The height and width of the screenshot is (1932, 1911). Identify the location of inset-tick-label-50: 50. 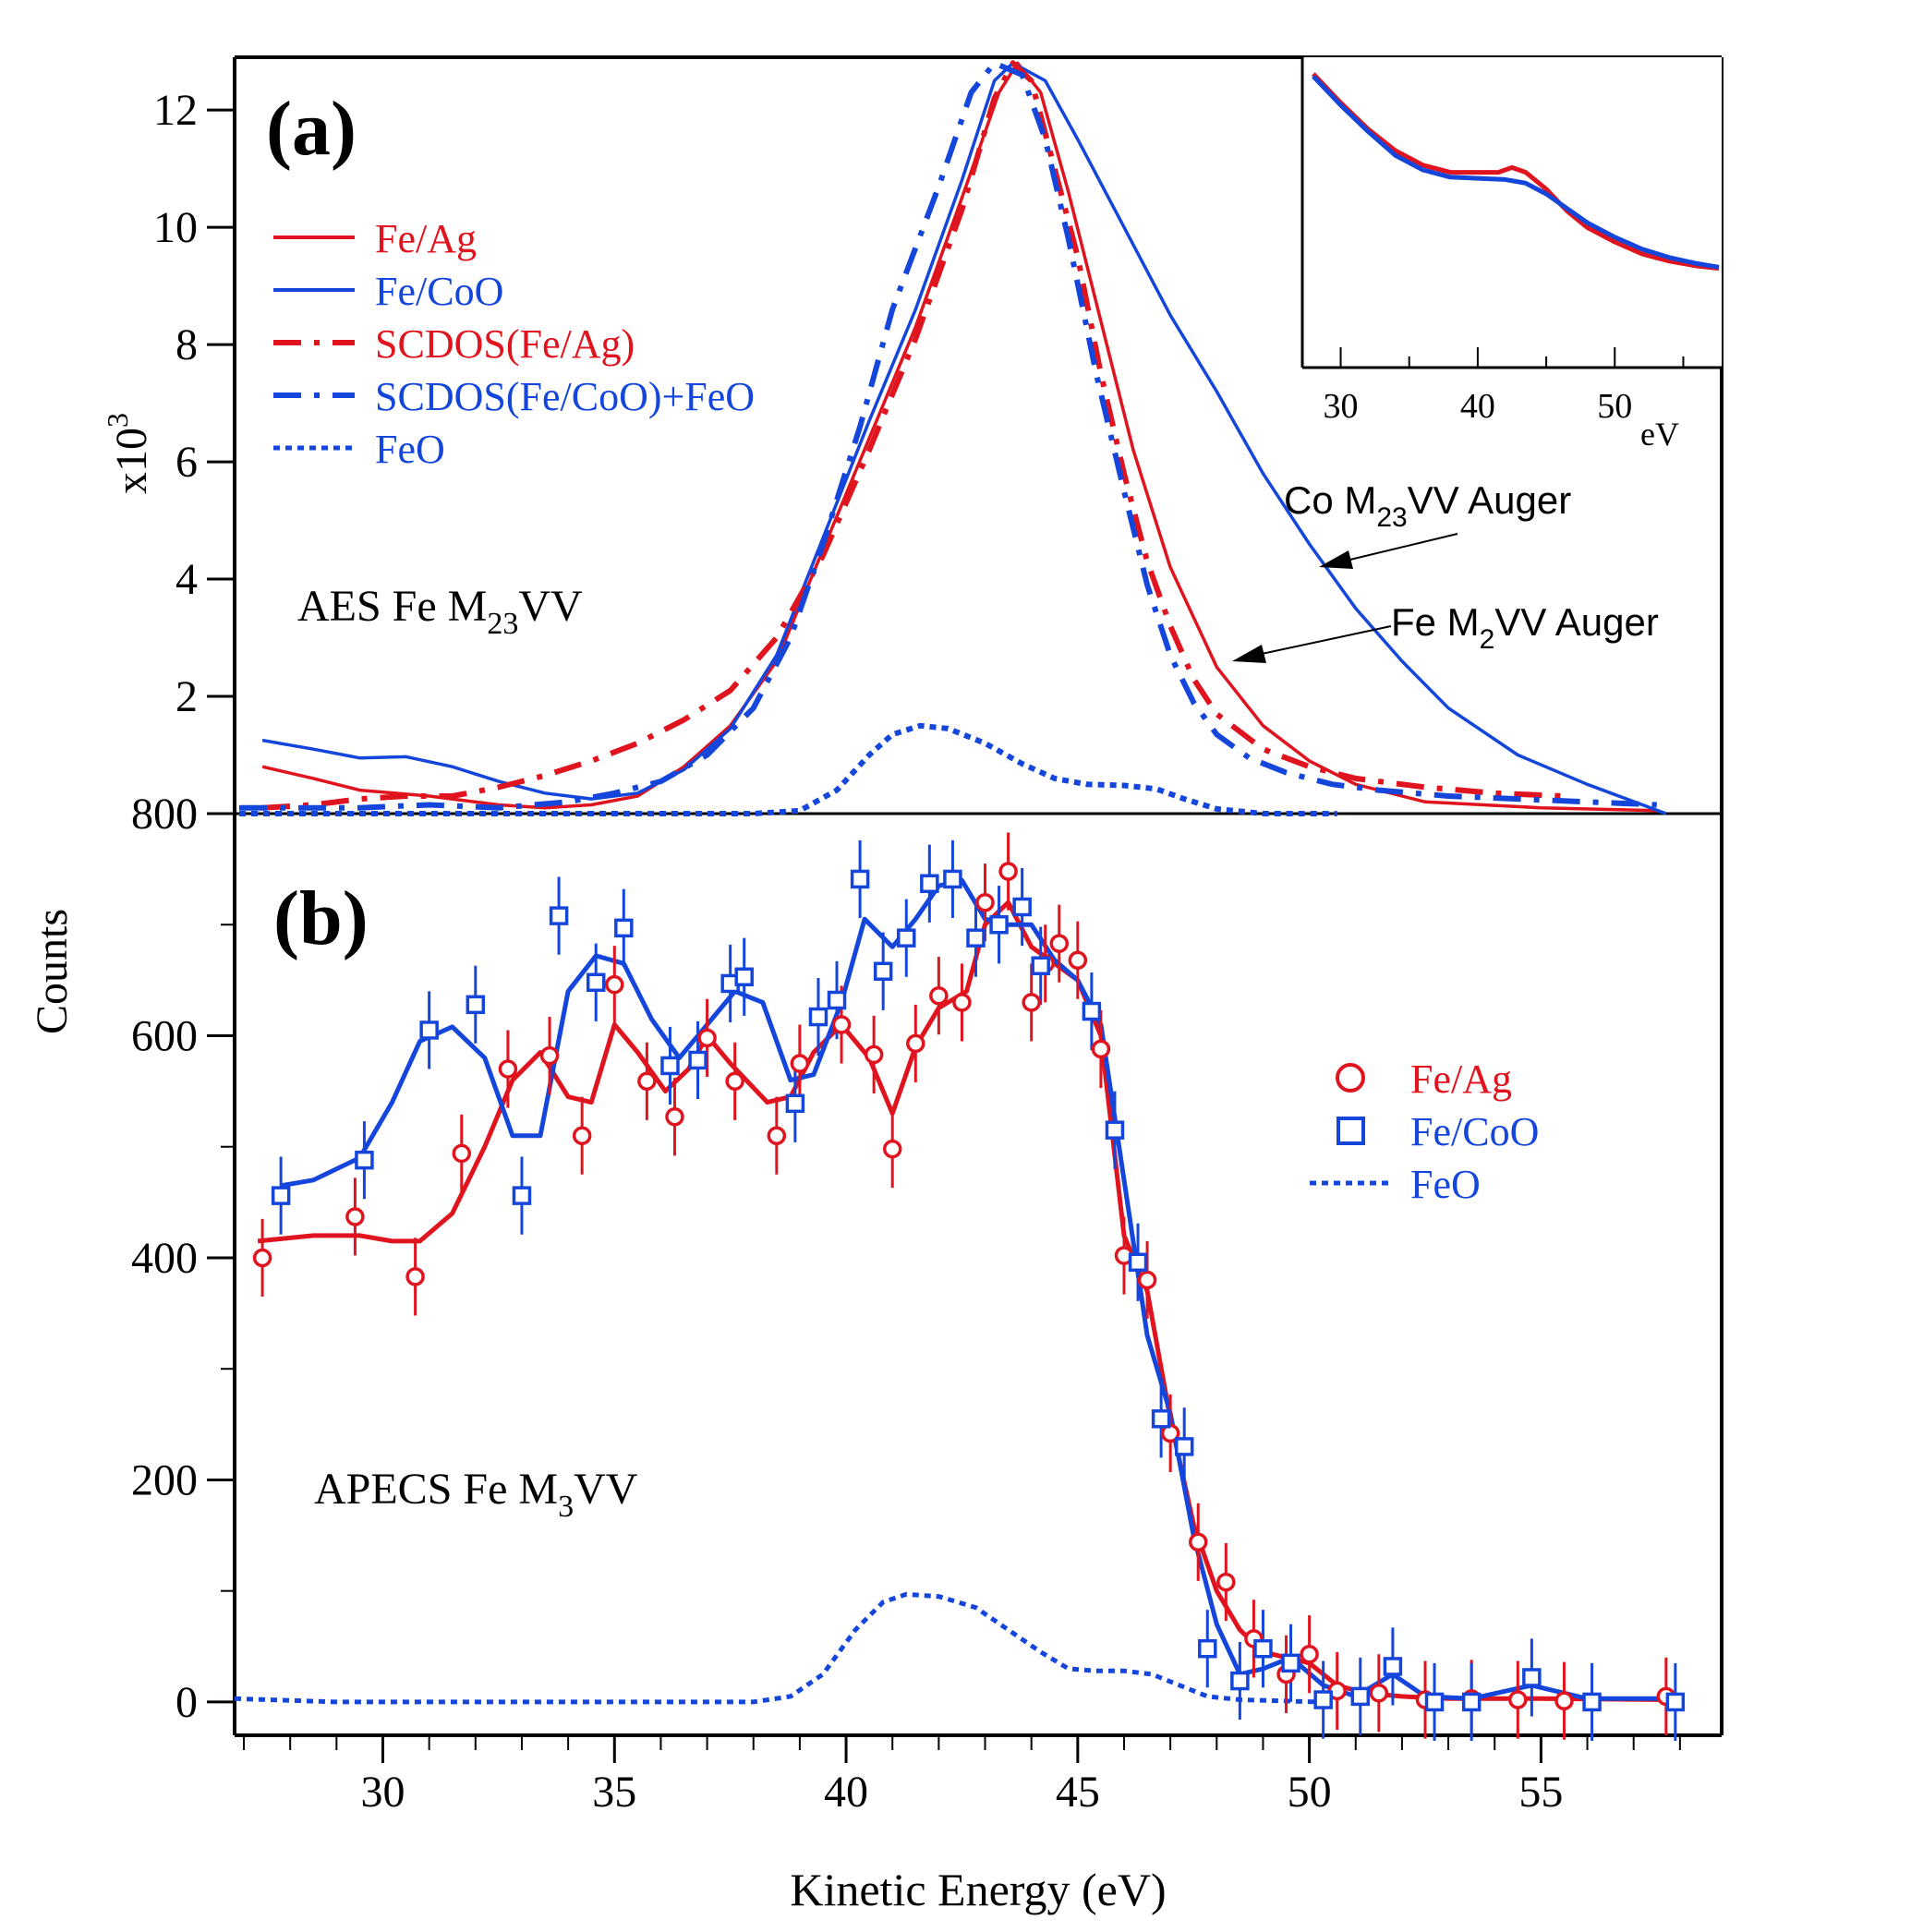
(1614, 407).